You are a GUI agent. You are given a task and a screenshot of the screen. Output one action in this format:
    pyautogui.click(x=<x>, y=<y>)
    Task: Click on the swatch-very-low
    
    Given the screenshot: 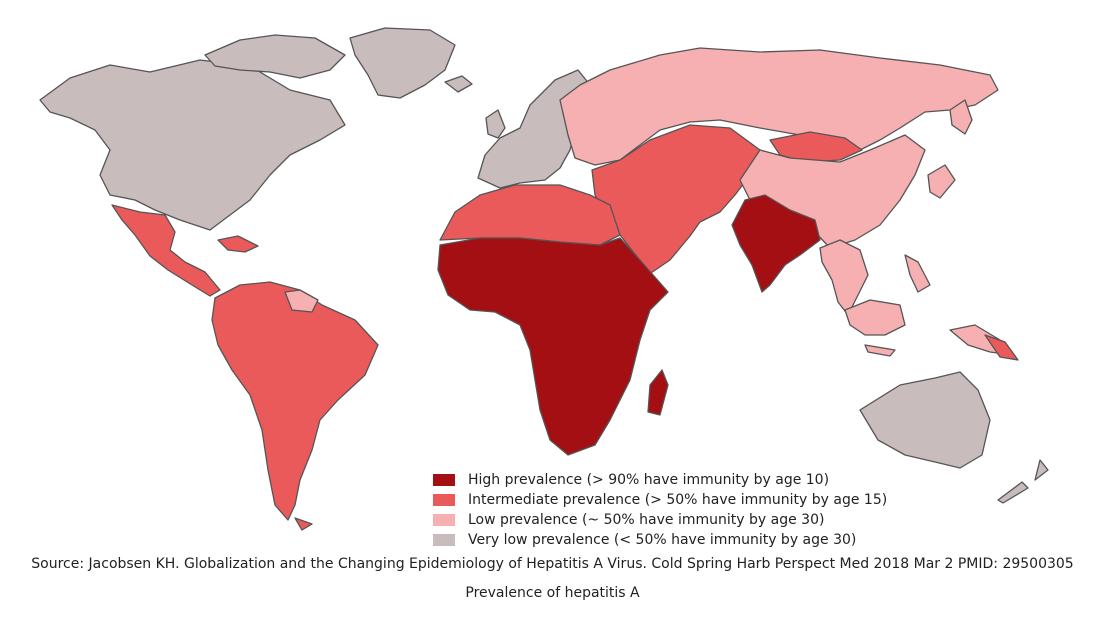 What is the action you would take?
    pyautogui.click(x=444, y=540)
    